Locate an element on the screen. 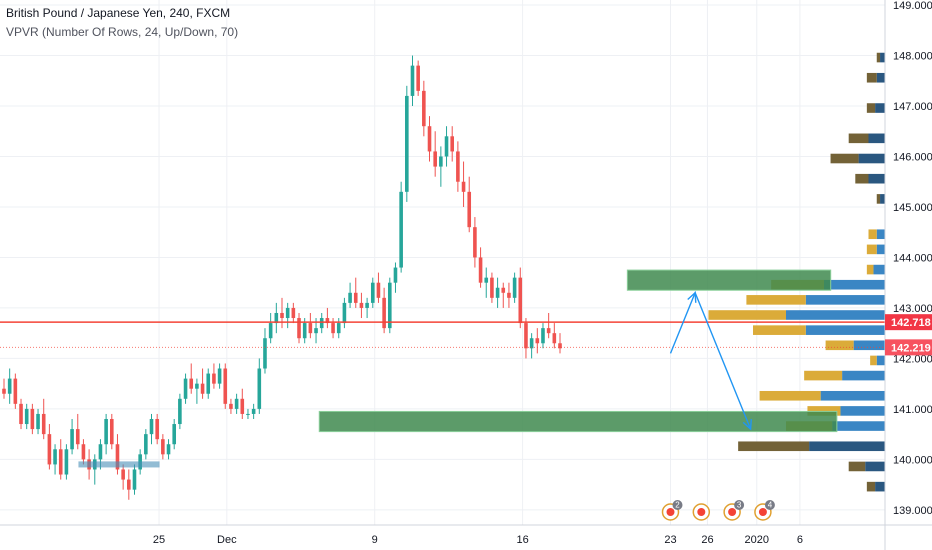 This screenshot has height=550, width=932. resistance-zone is located at coordinates (729, 280).